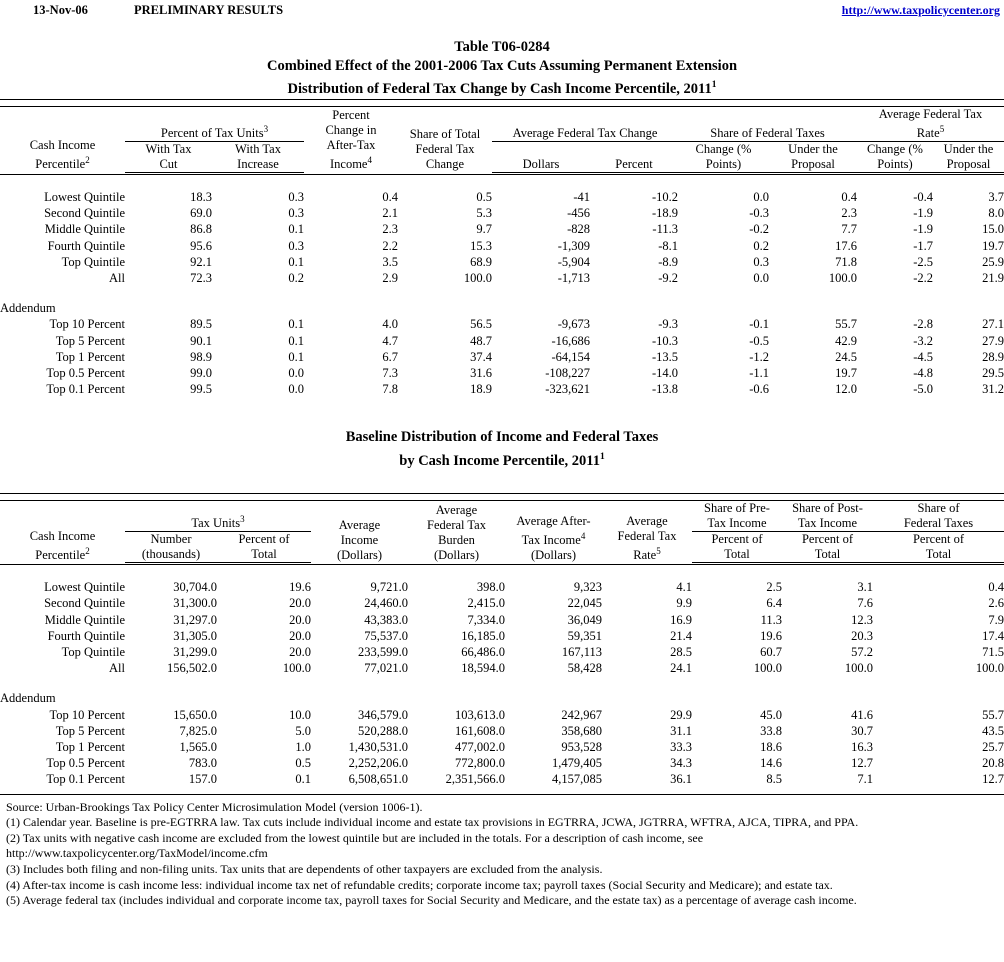 This screenshot has width=1004, height=962. Describe the element at coordinates (198, 747) in the screenshot. I see `data-cell: 1,565.0` at that location.